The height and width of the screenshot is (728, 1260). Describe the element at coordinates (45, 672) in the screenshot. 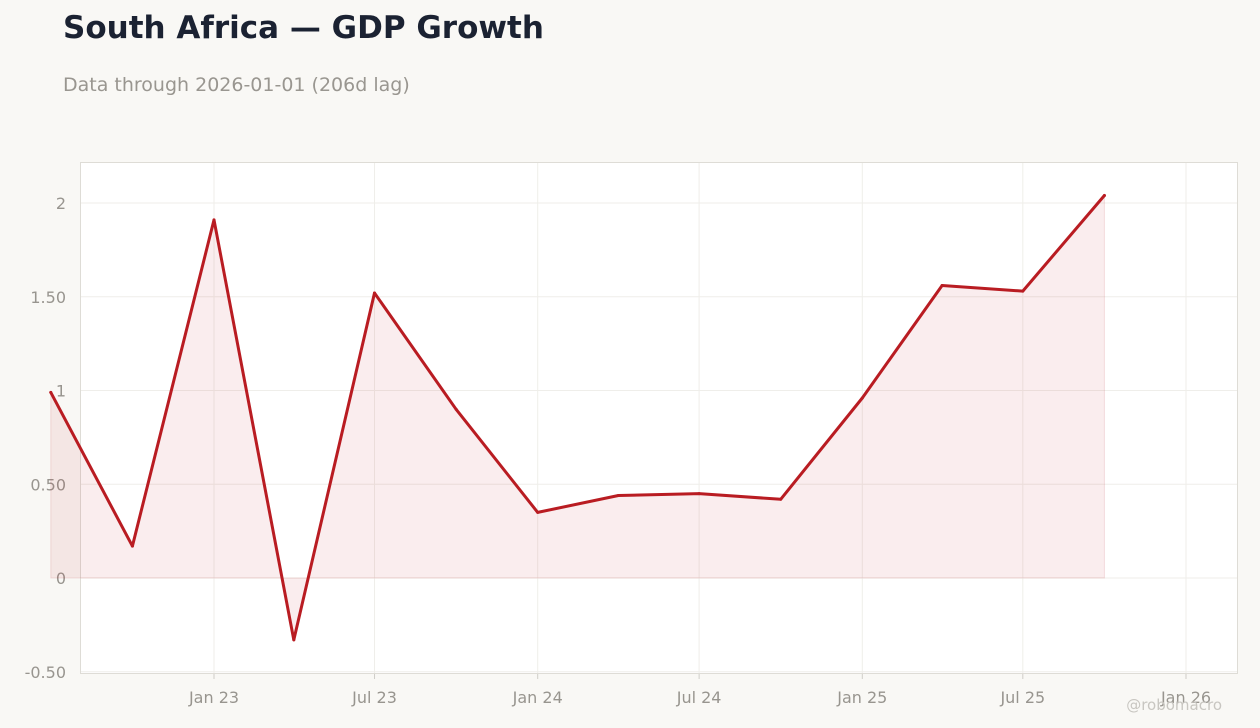

I see `y-tick-label: -0.50` at that location.